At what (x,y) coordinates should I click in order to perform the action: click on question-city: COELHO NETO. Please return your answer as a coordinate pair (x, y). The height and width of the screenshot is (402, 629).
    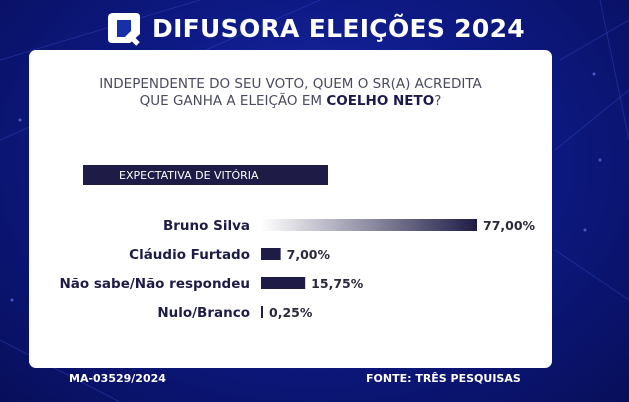
    Looking at the image, I should click on (380, 101).